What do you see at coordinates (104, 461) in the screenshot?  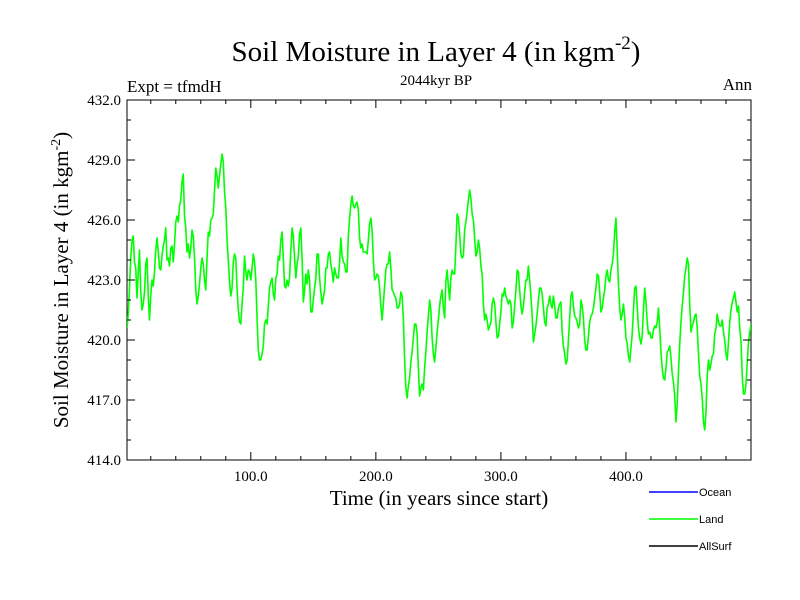 I see `y-tick-label: 414.0` at bounding box center [104, 461].